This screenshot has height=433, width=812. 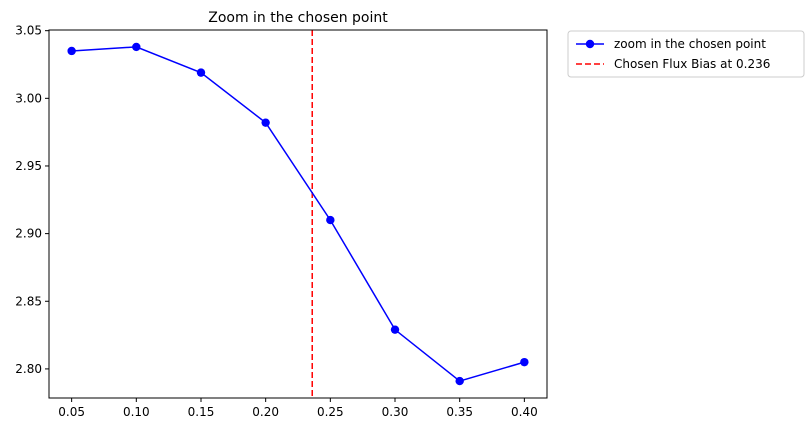 I want to click on x-tick-label-4: 0.25, so click(x=330, y=412).